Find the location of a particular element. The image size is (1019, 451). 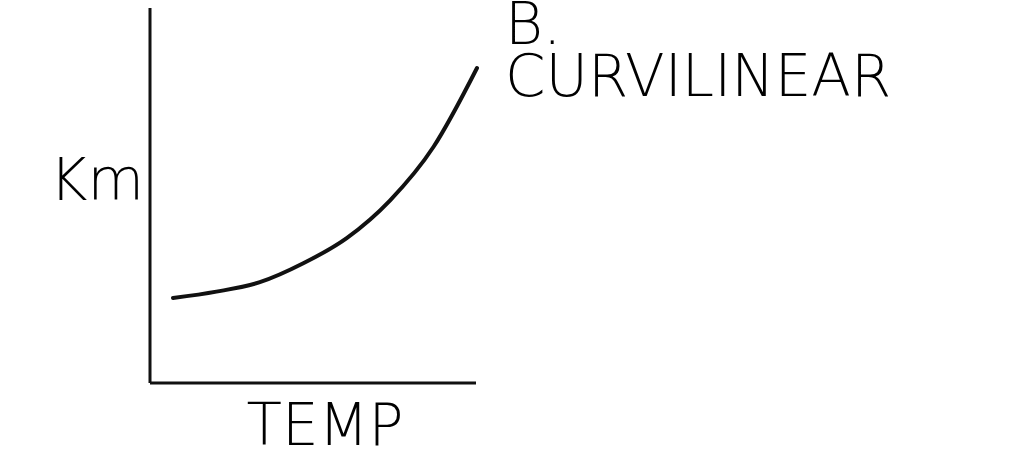

text: B. CURVILINEAR is located at coordinates (698, 55).